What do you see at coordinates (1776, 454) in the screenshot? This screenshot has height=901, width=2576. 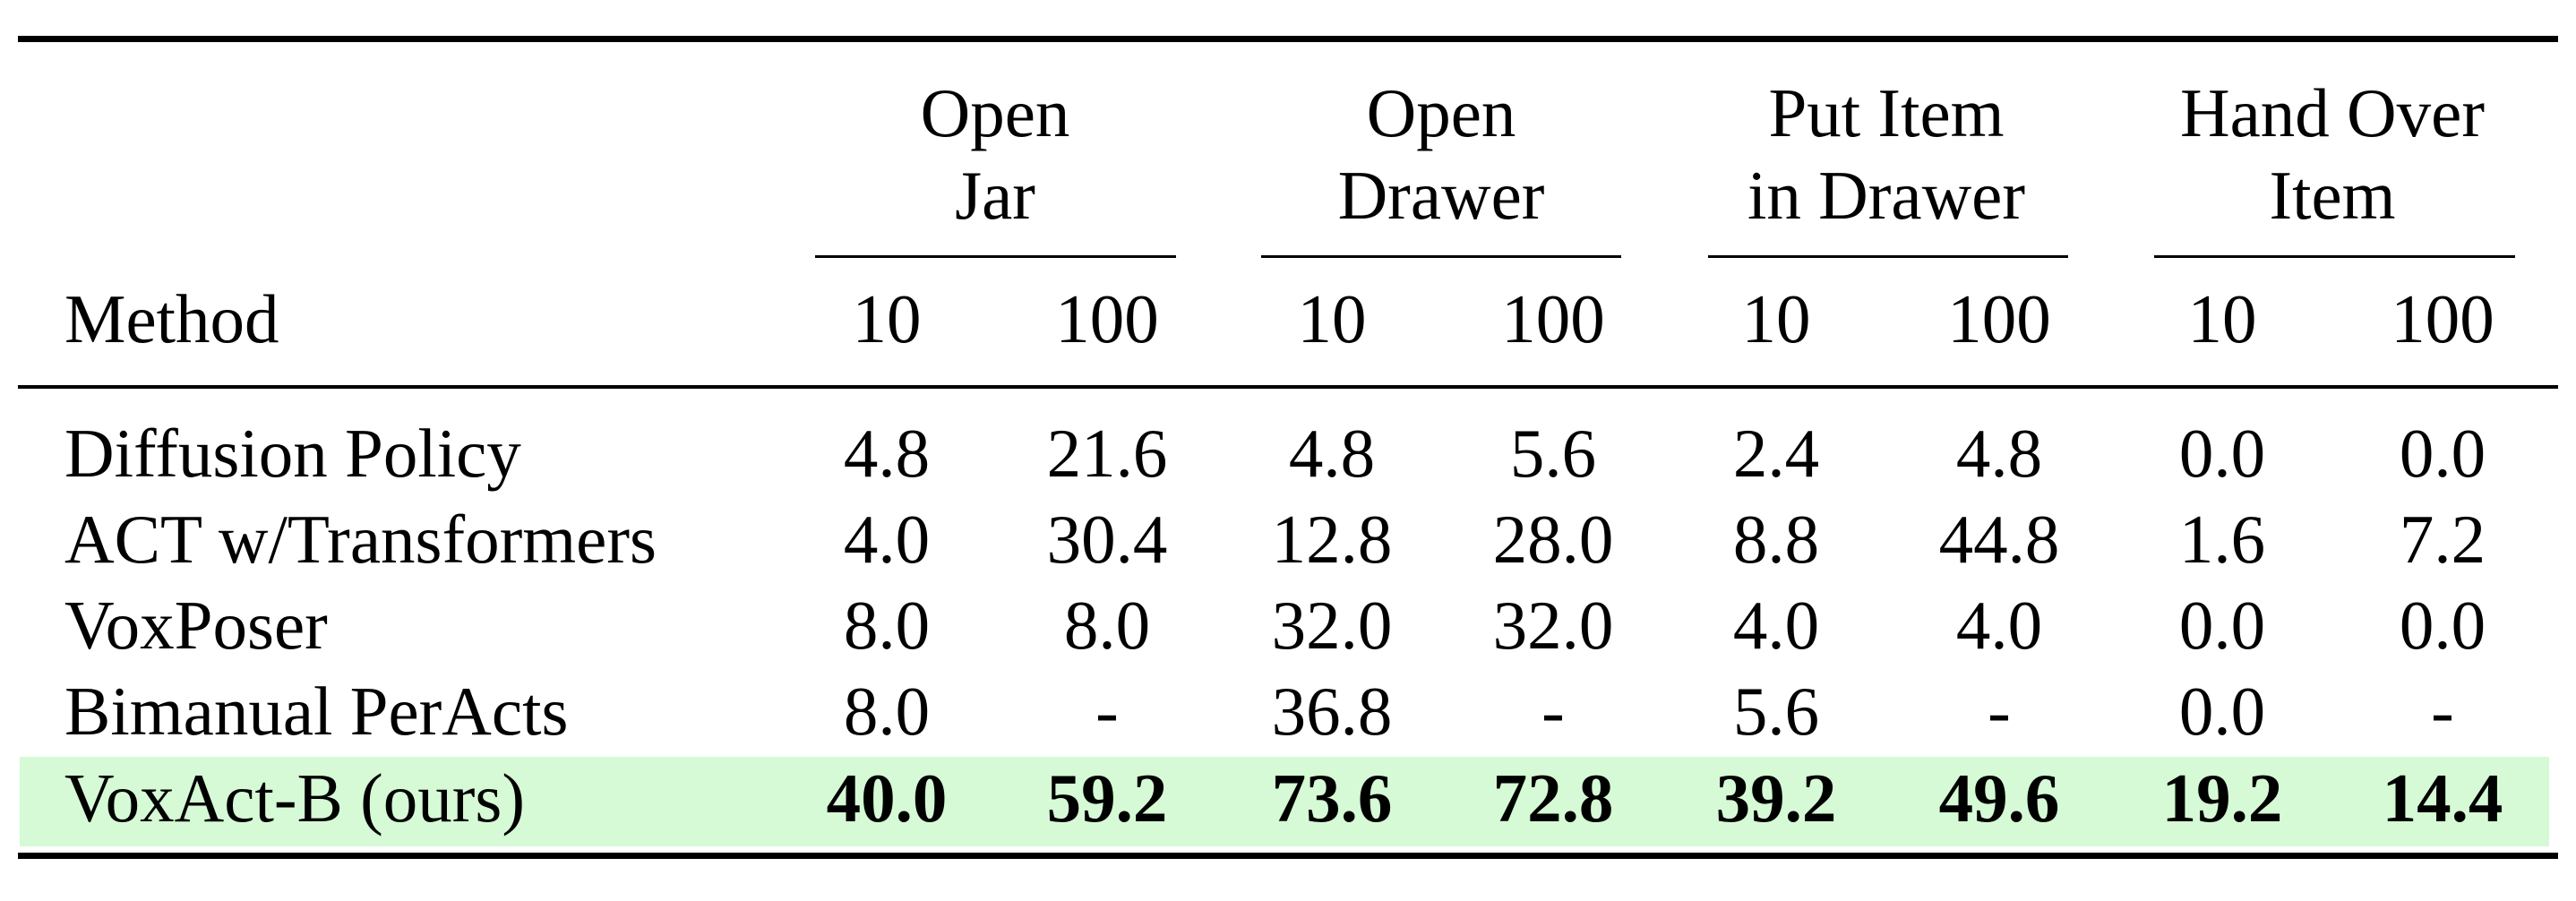 I see `table-cell: 2.4` at bounding box center [1776, 454].